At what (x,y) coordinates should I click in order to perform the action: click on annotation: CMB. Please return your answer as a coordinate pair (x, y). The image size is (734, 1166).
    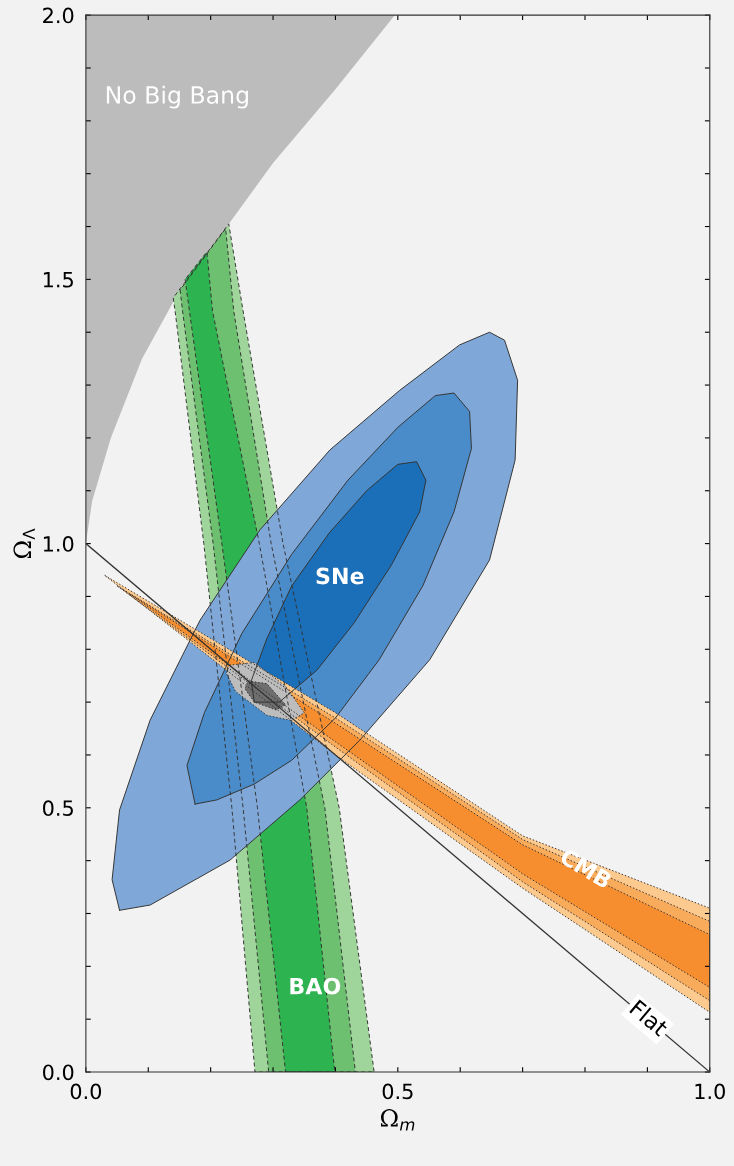
    Looking at the image, I should click on (585, 868).